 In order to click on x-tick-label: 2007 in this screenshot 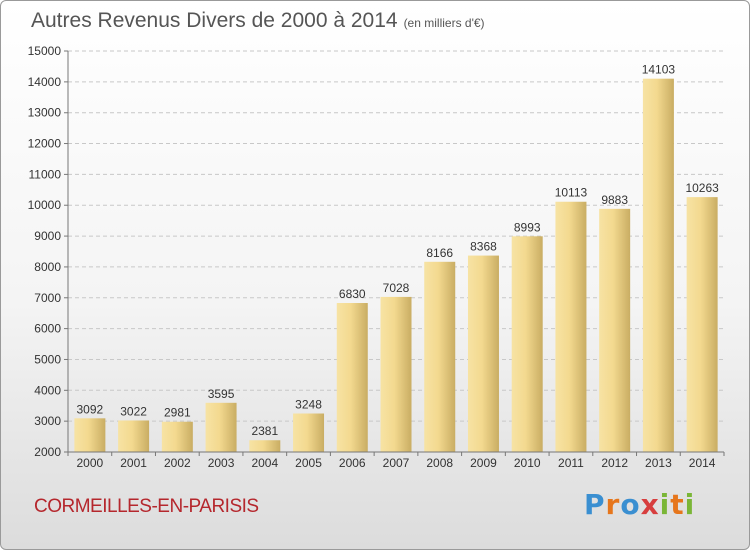, I will do `click(396, 463)`.